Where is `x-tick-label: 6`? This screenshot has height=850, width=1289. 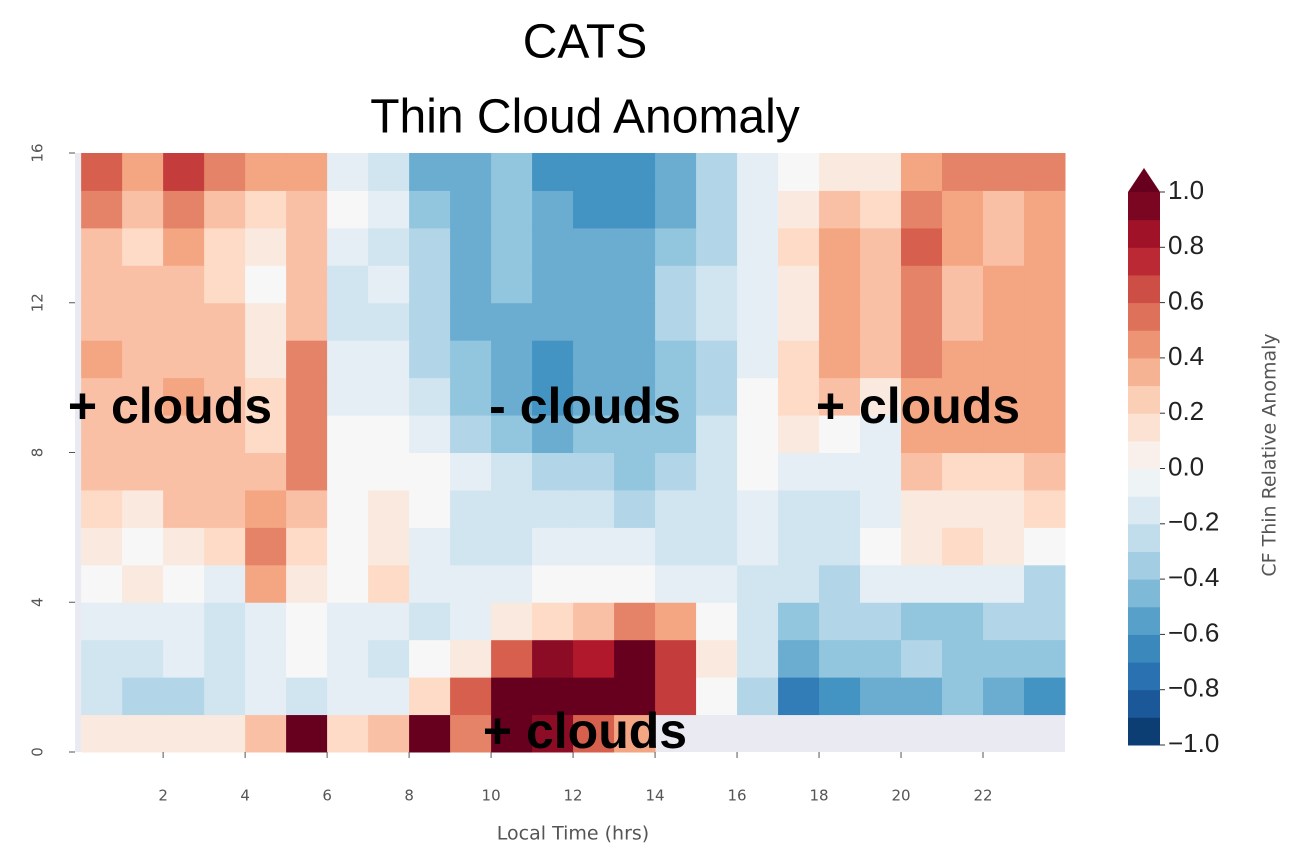
x-tick-label: 6 is located at coordinates (327, 796).